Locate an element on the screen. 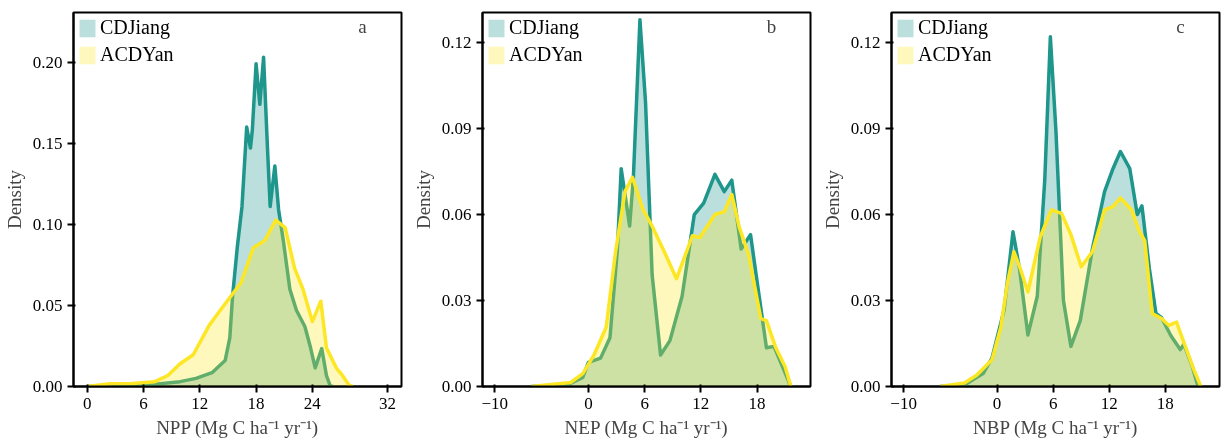  x-tick-label: 32 is located at coordinates (387, 403).